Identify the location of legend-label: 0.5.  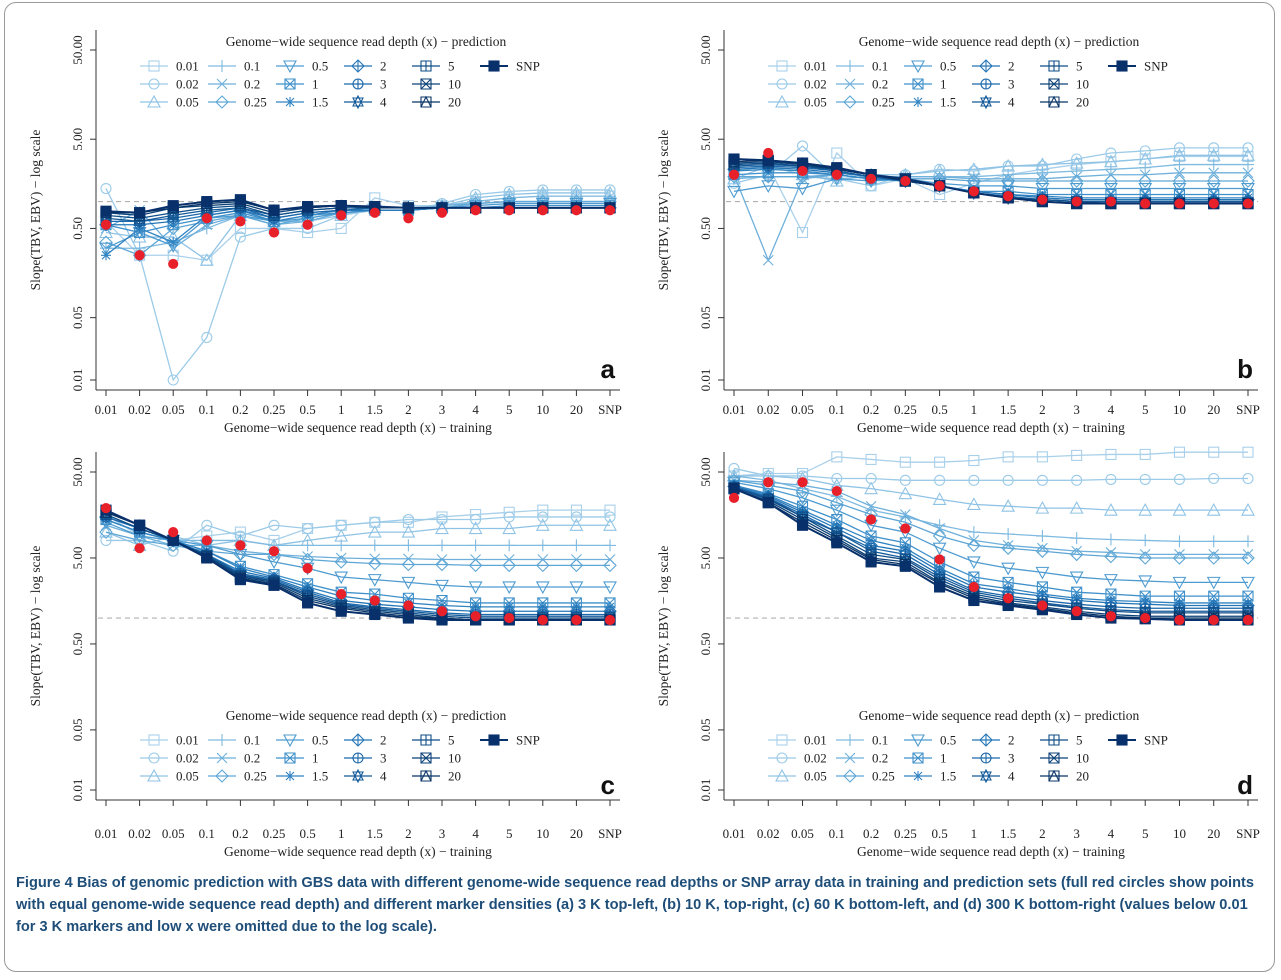
(320, 66).